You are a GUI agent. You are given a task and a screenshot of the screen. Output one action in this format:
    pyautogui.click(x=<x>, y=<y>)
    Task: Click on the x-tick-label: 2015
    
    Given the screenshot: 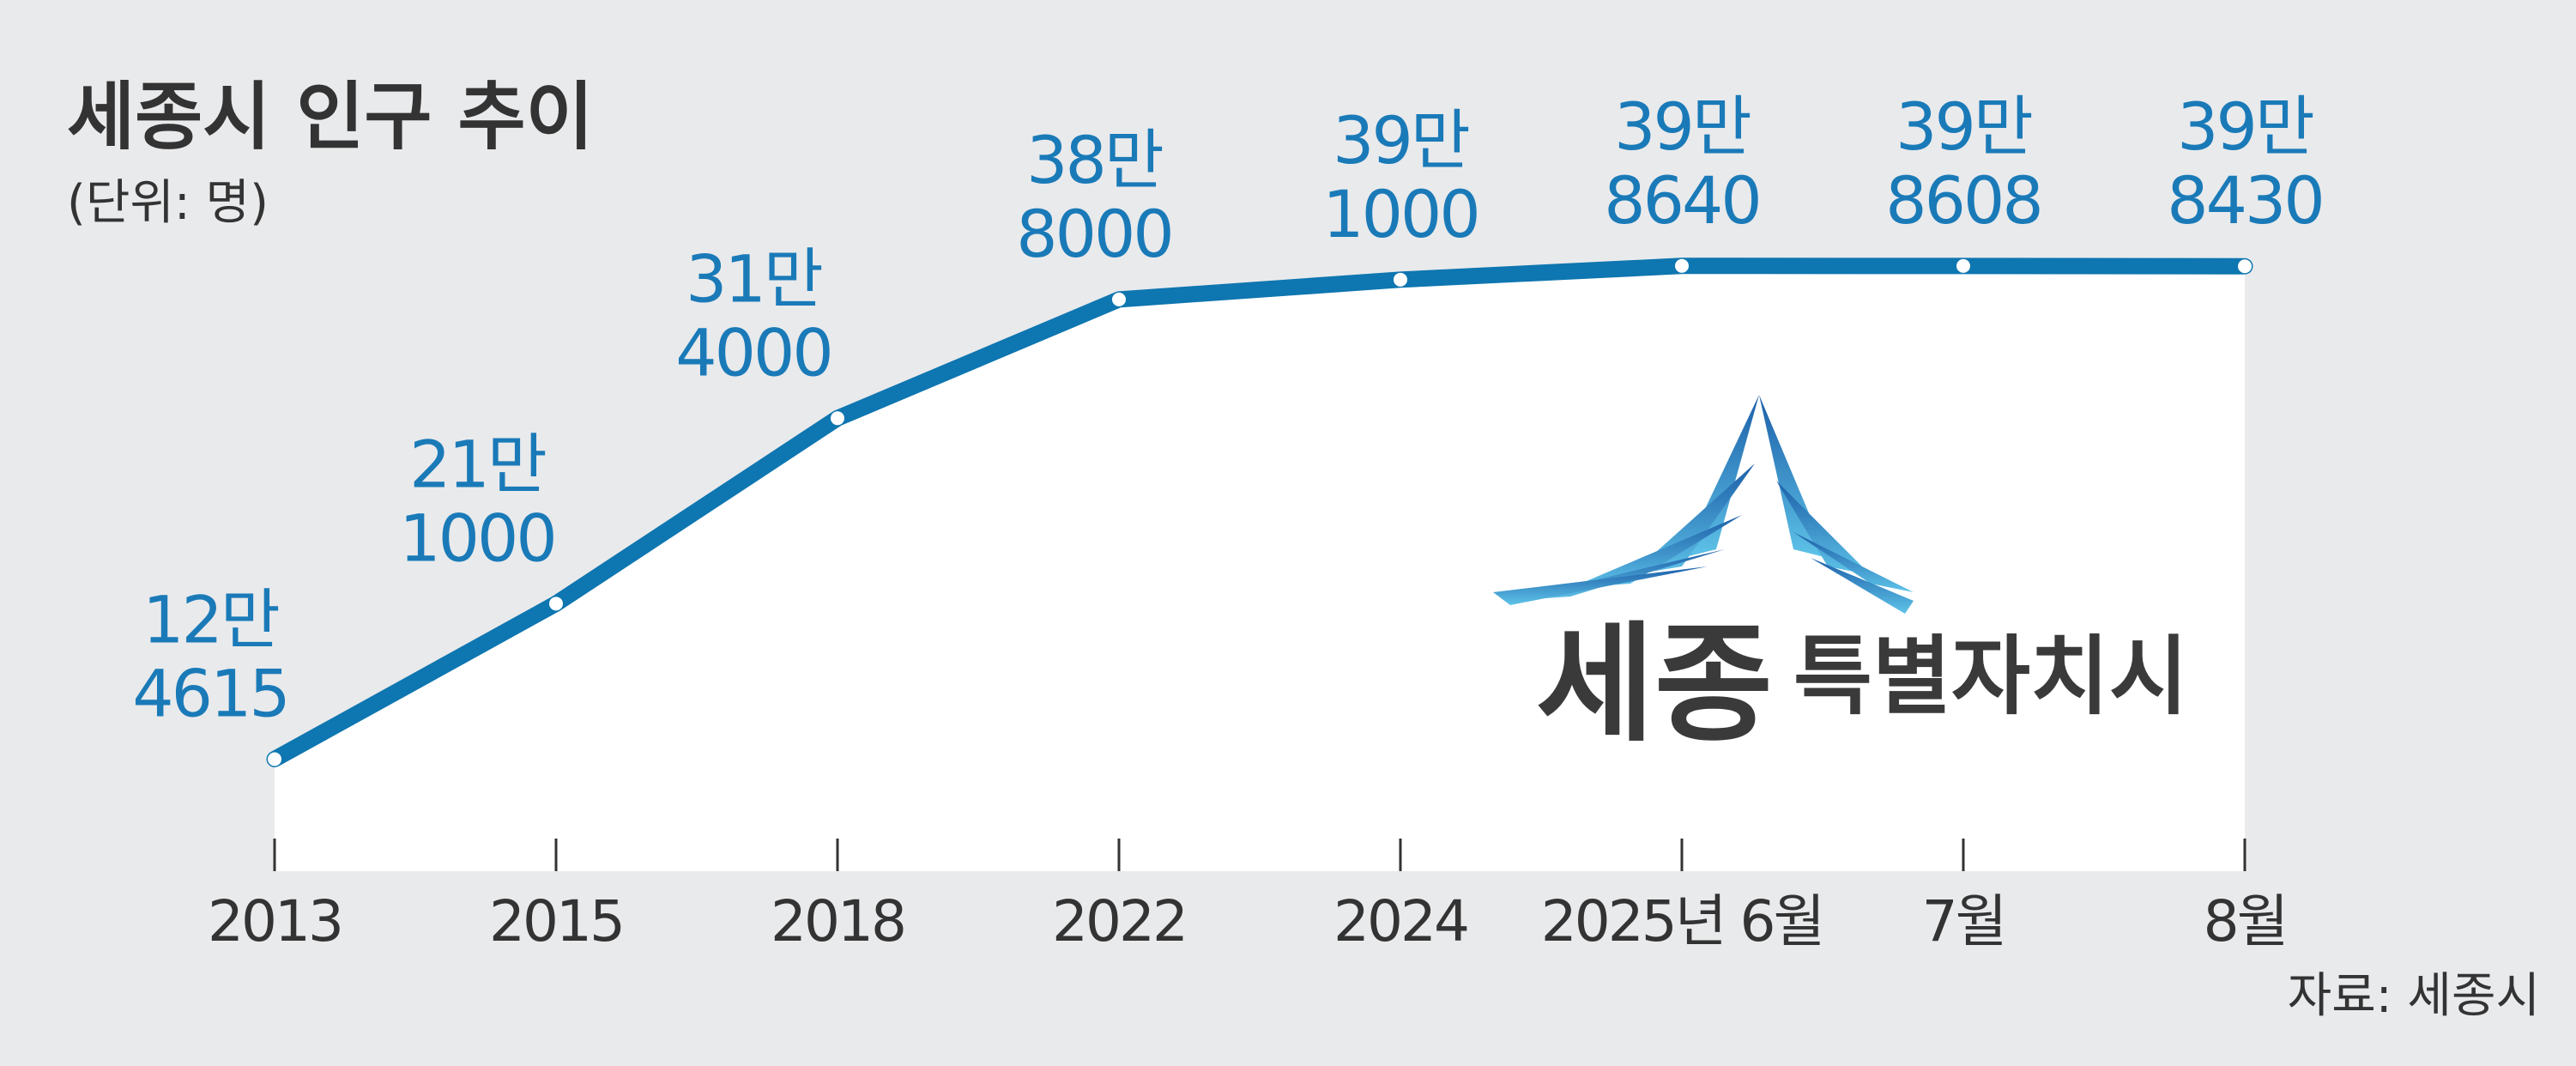 What is the action you would take?
    pyautogui.click(x=556, y=921)
    